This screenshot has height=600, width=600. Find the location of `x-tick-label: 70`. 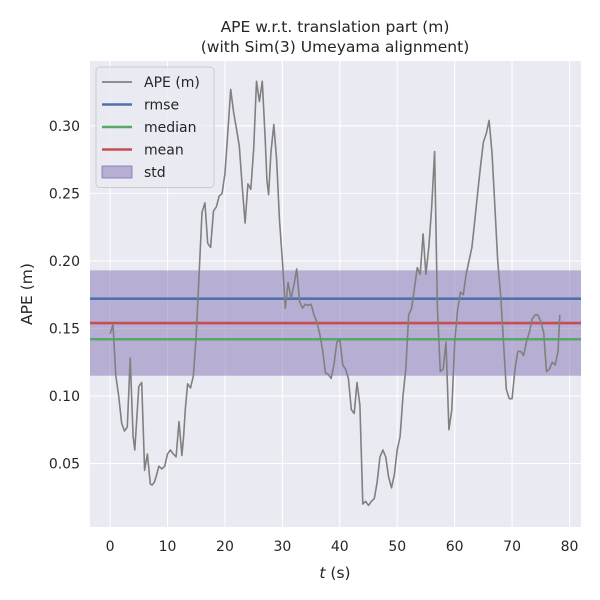

x-tick-label: 70 is located at coordinates (512, 547).